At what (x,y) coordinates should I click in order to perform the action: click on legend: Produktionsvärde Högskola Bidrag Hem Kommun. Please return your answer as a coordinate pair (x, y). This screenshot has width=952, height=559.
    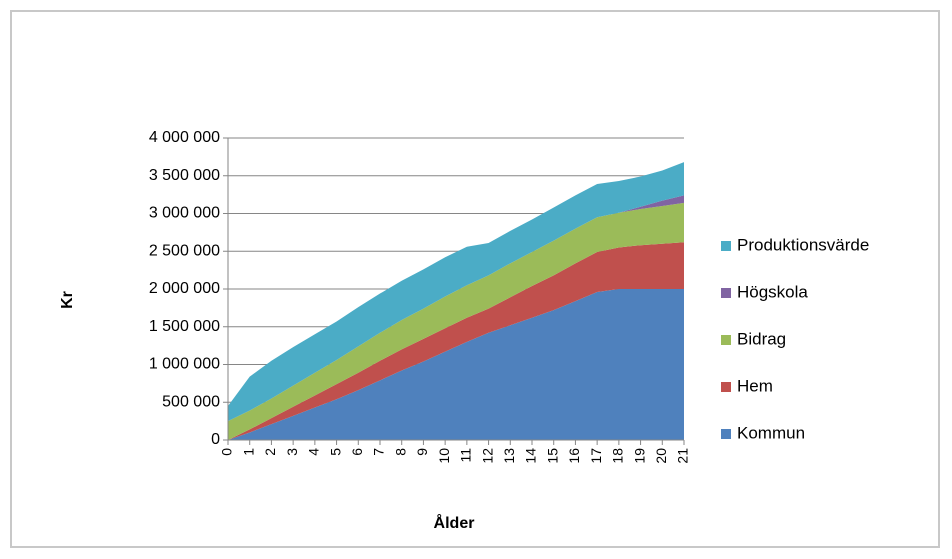
    Looking at the image, I should click on (795, 338).